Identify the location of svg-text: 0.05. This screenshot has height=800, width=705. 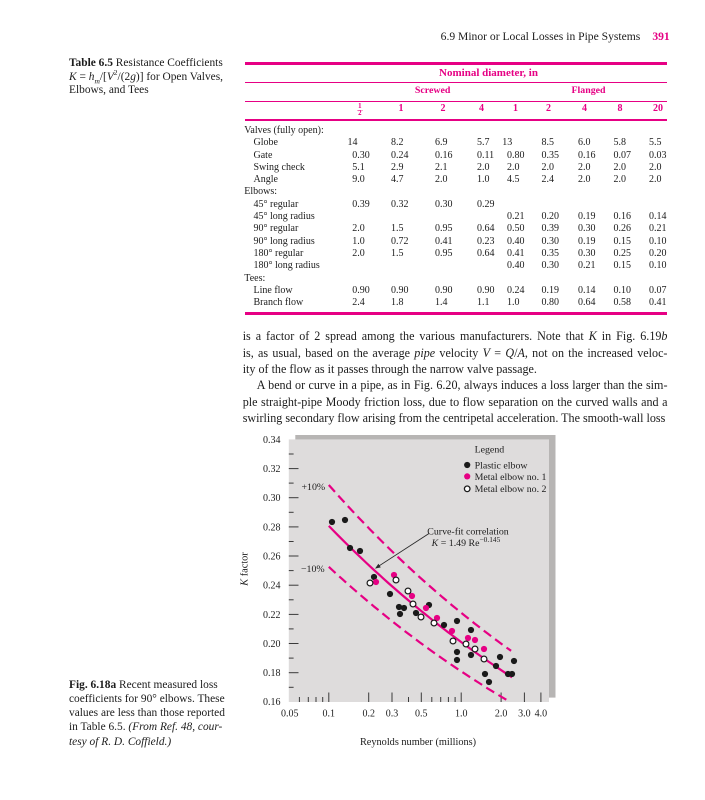
(290, 714).